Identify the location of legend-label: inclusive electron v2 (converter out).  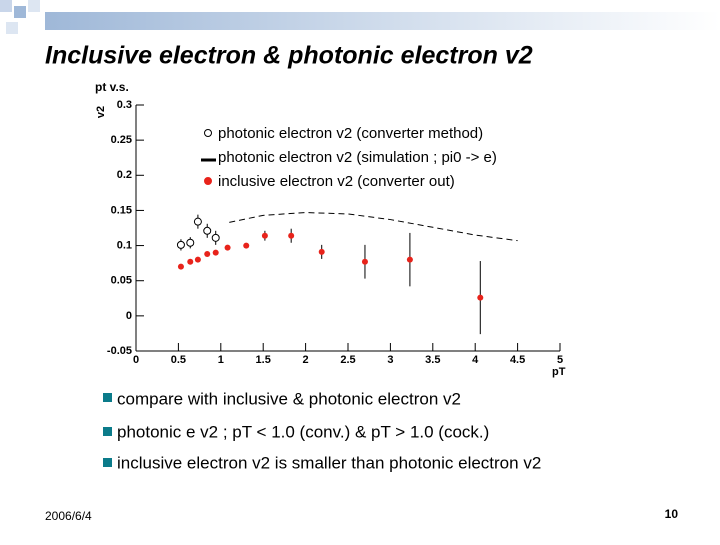
(336, 181).